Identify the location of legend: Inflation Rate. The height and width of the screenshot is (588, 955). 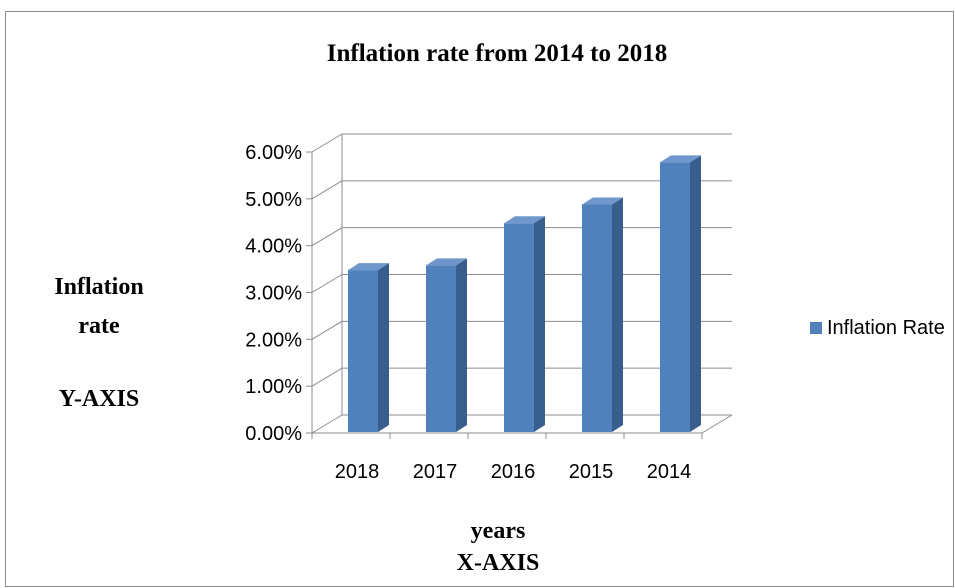
(877, 328).